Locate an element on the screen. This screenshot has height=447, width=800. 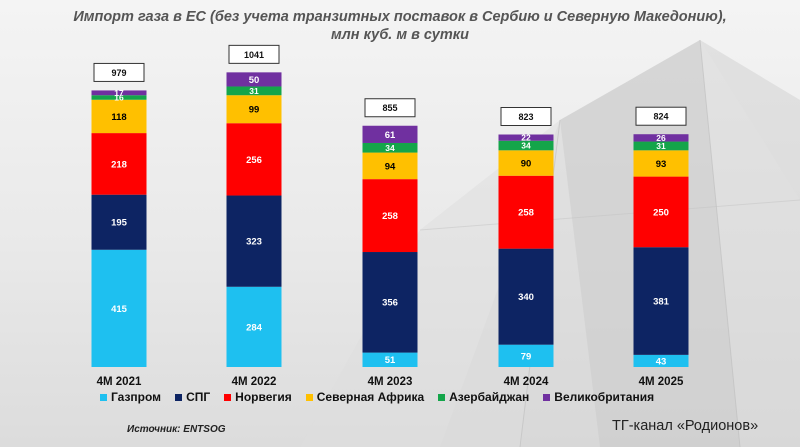
legend-label: Газпром is located at coordinates (136, 397).